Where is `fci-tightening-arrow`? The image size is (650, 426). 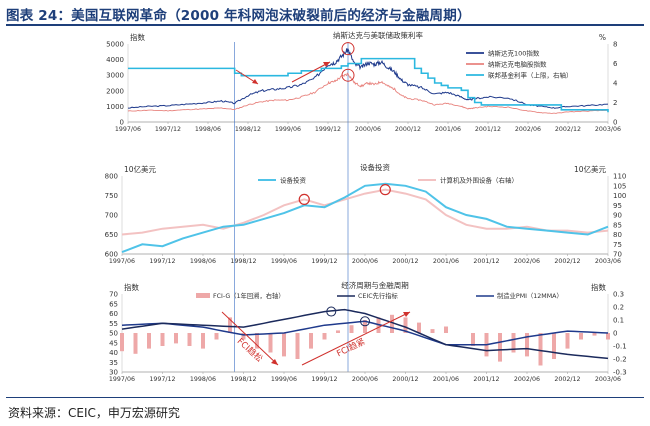
fci-tightening-arrow is located at coordinates (356, 338).